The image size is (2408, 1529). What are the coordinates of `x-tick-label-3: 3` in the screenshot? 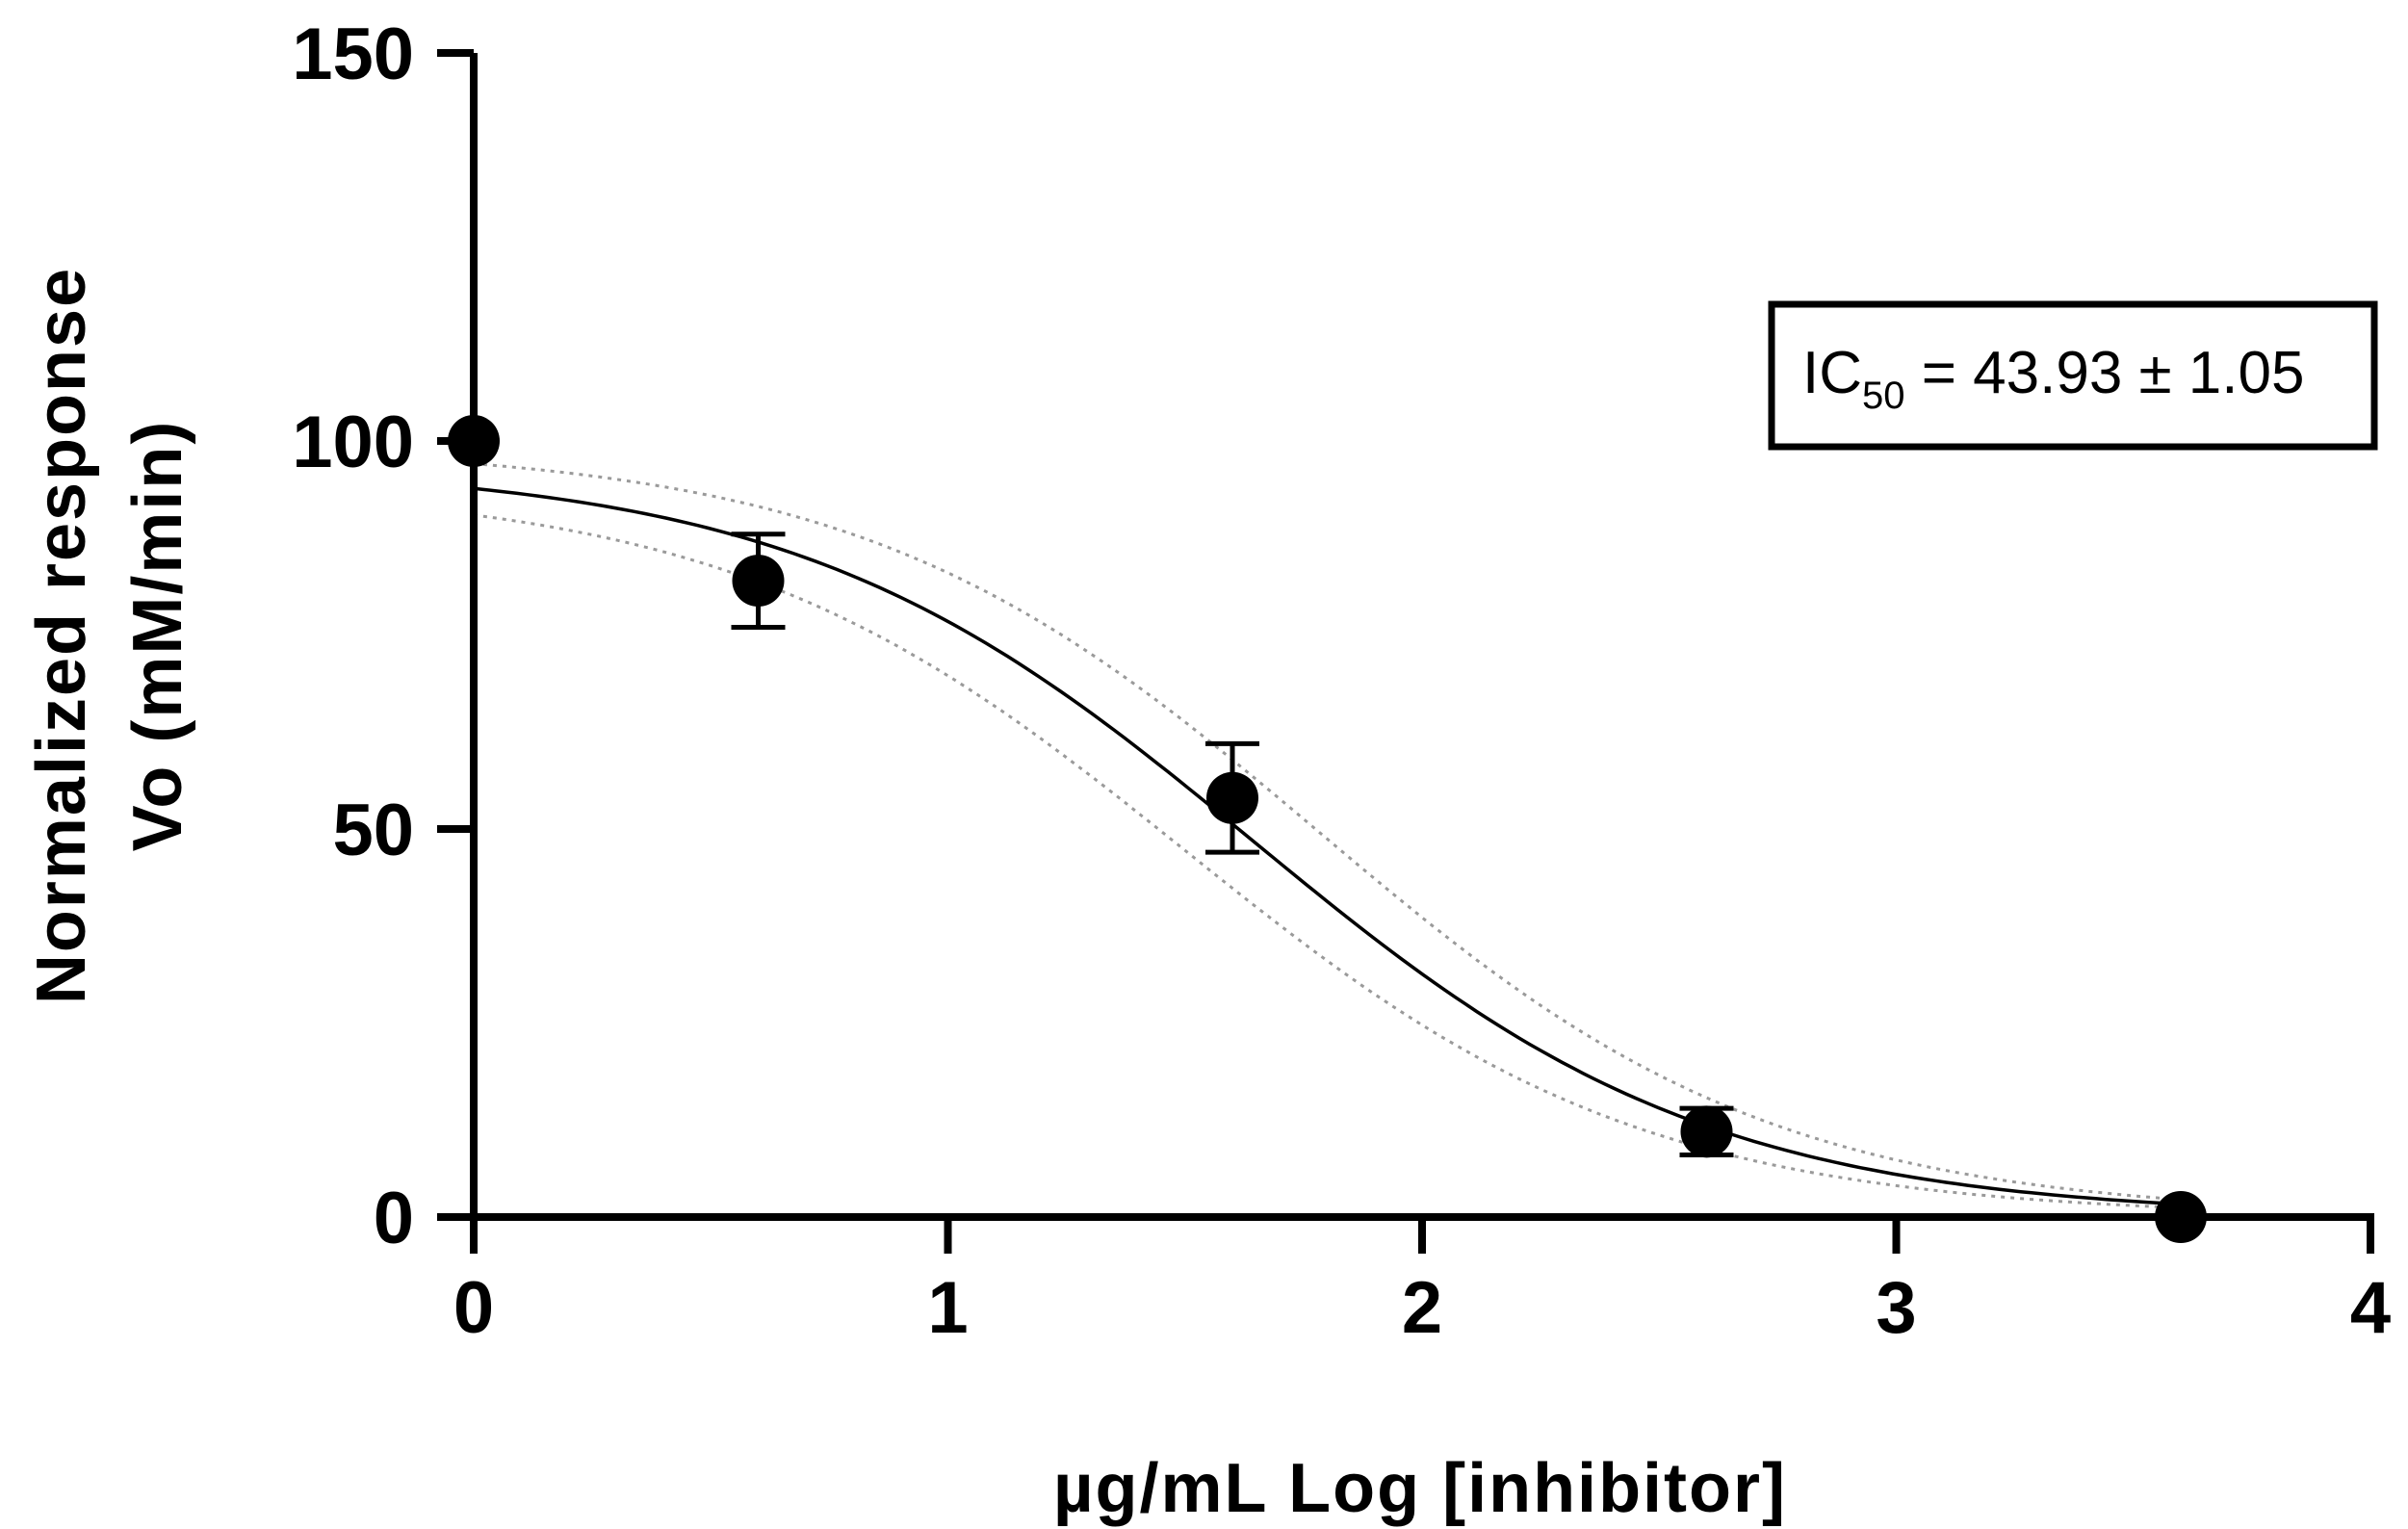 It's located at (1896, 1308).